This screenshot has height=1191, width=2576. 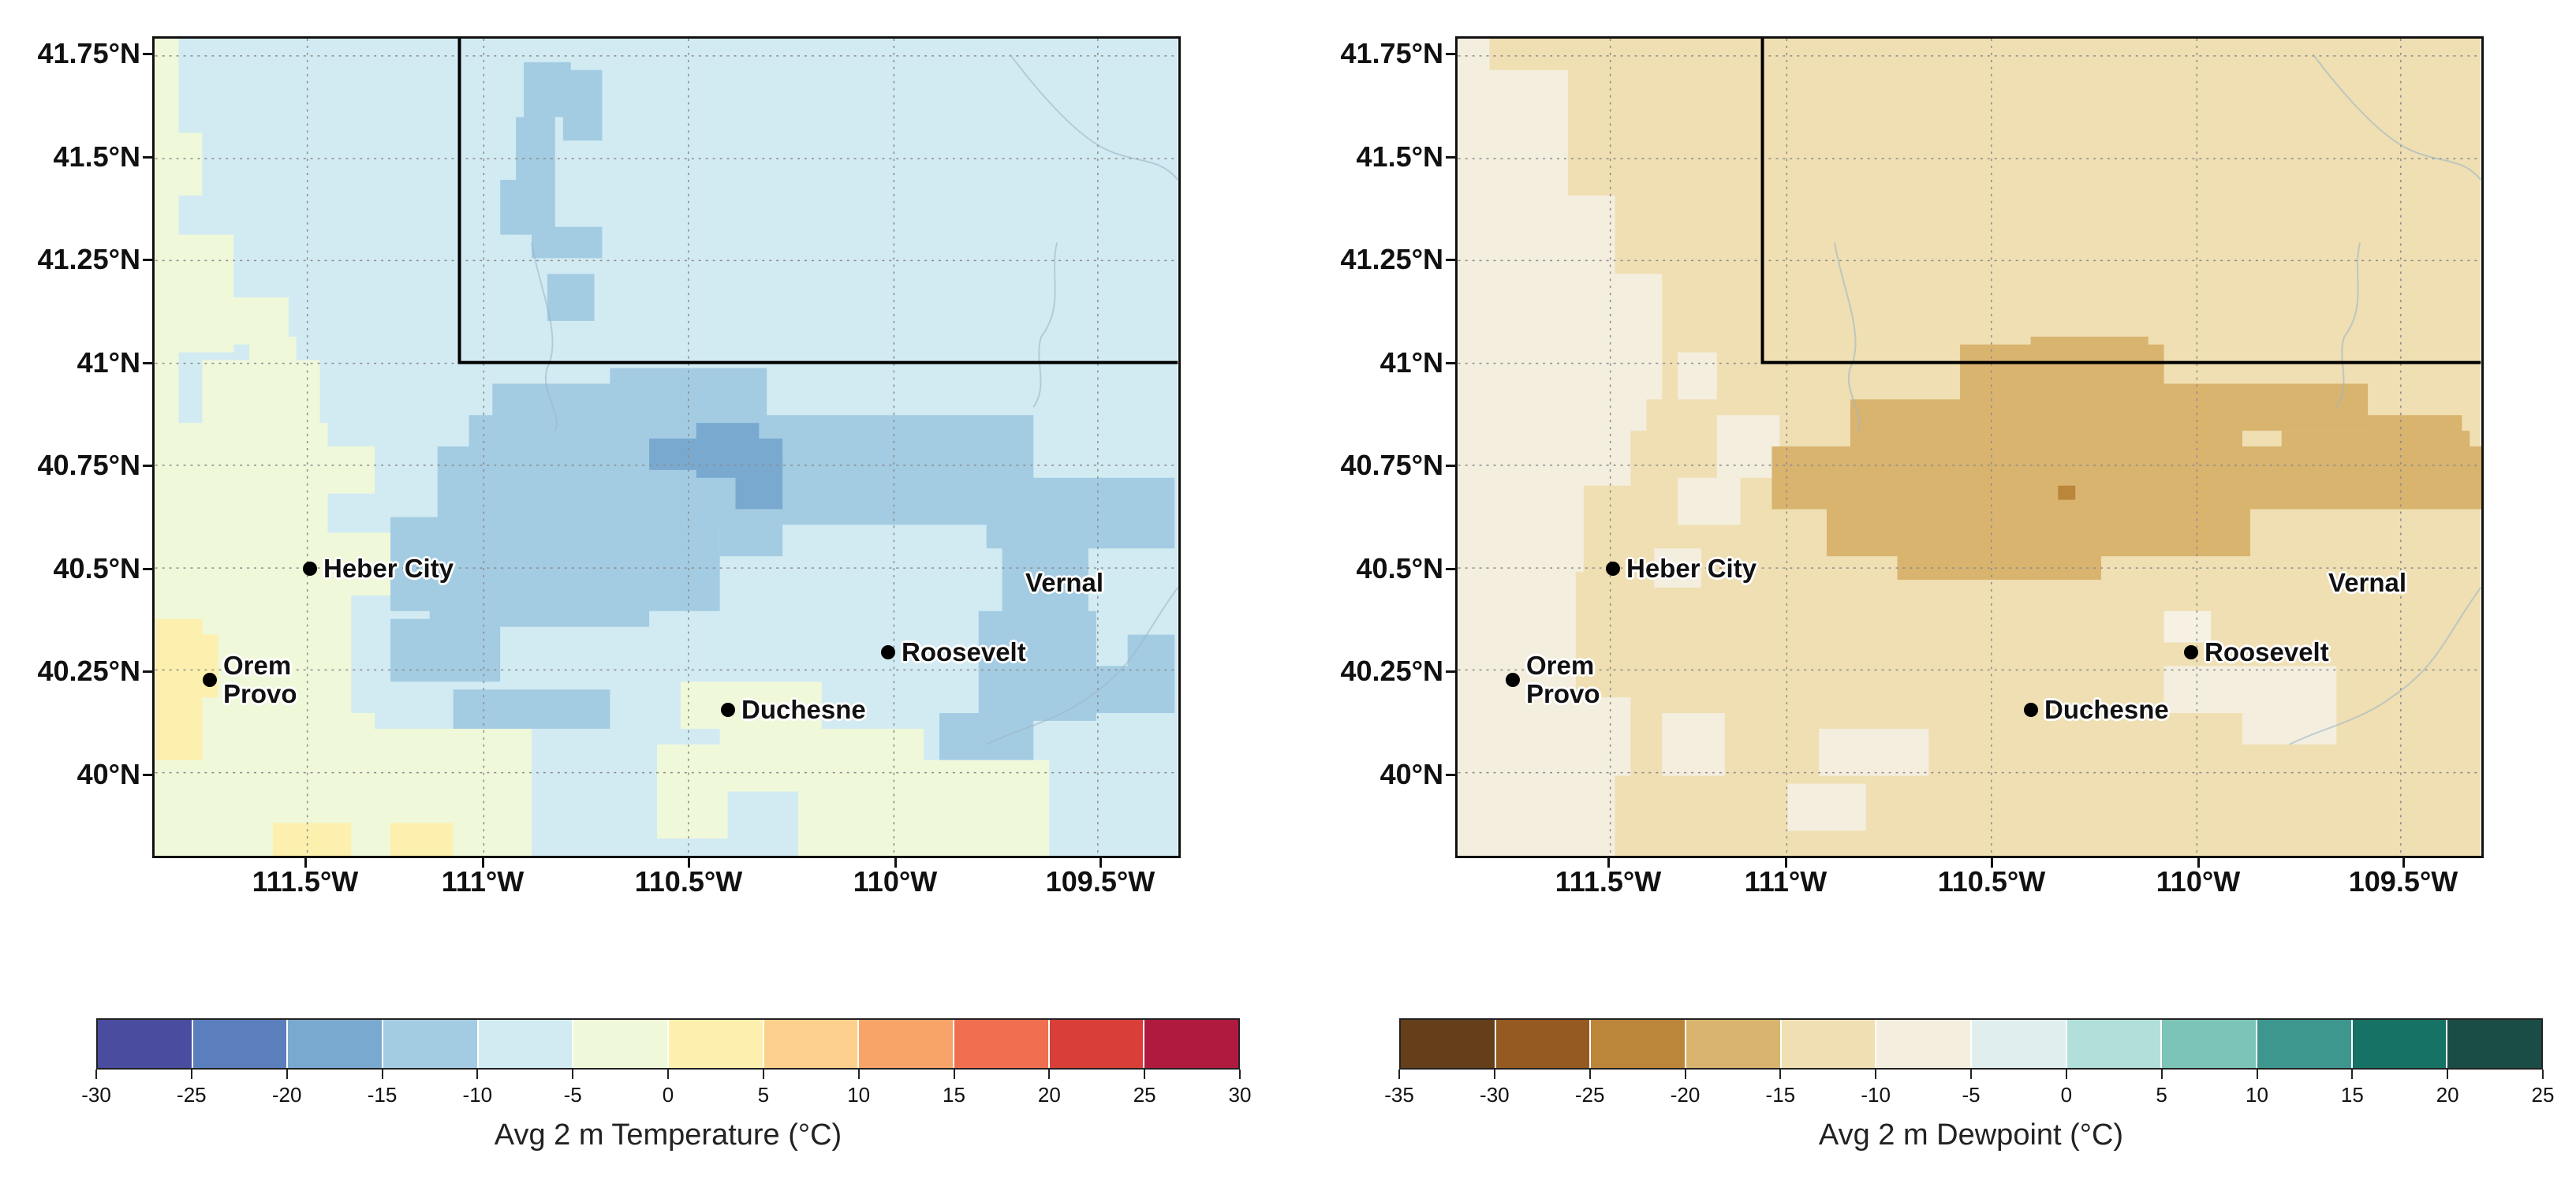 I want to click on dewpoint-city-label: Roosevelt, so click(x=2267, y=652).